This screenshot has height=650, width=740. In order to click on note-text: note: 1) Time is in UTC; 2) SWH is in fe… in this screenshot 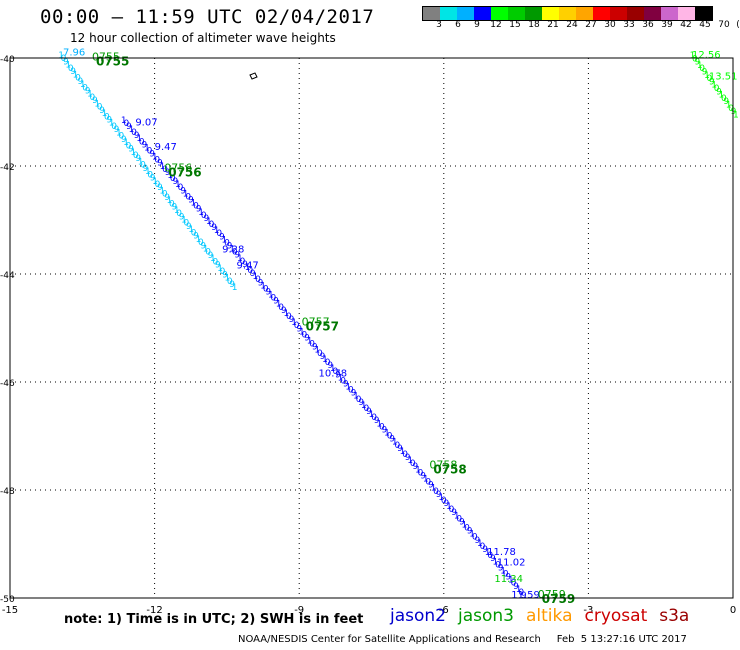, I will do `click(214, 619)`.